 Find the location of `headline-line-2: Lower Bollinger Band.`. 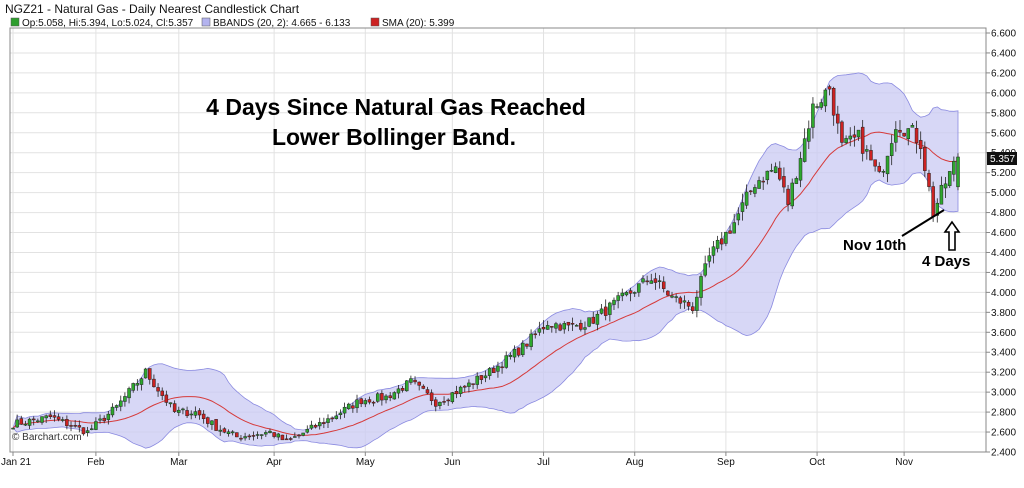

headline-line-2: Lower Bollinger Band. is located at coordinates (394, 137).